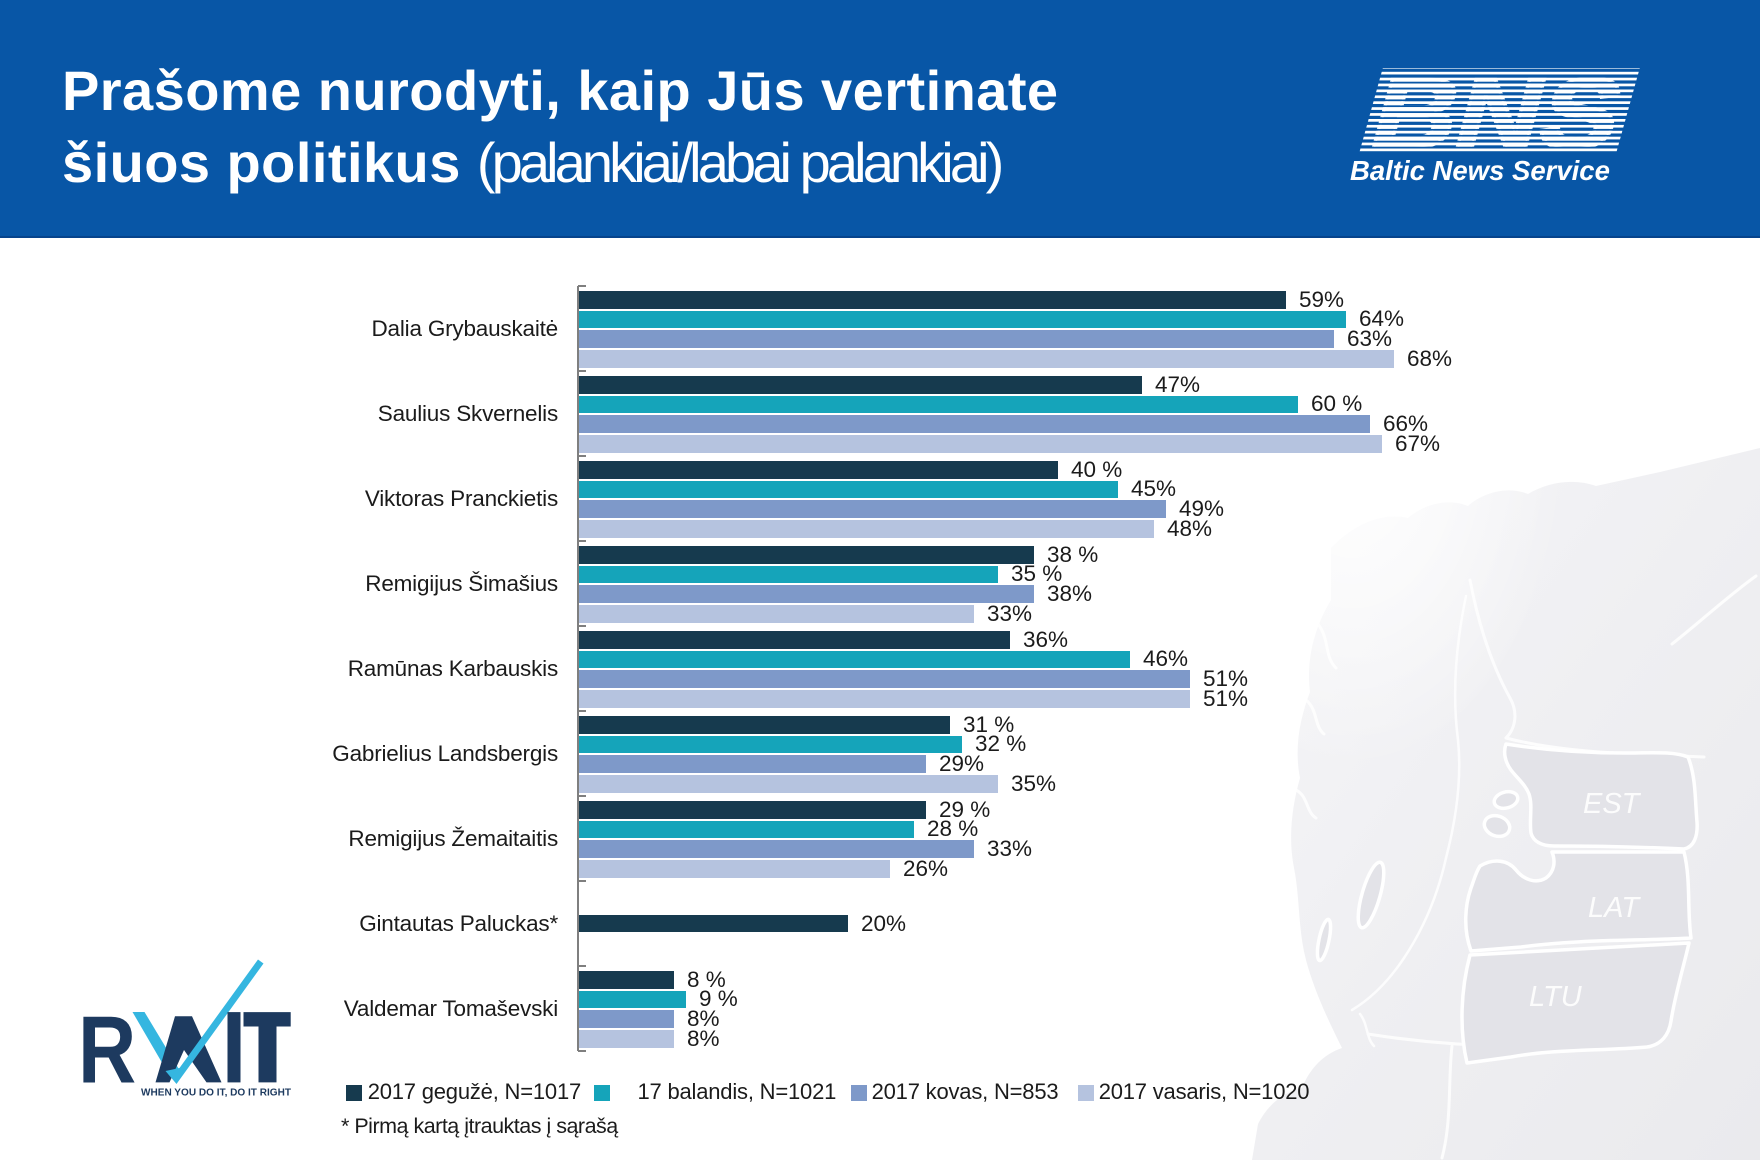 The image size is (1760, 1160). Describe the element at coordinates (1480, 170) in the screenshot. I see `svg-text: Baltic News Service` at that location.